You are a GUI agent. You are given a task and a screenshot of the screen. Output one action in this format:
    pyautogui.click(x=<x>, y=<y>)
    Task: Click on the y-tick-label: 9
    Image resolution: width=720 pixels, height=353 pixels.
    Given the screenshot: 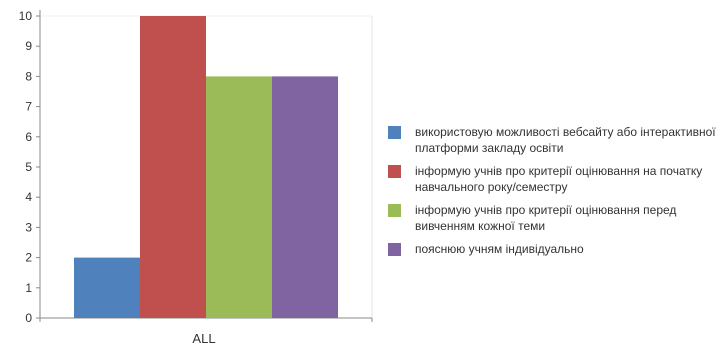 What is the action you would take?
    pyautogui.click(x=28, y=46)
    